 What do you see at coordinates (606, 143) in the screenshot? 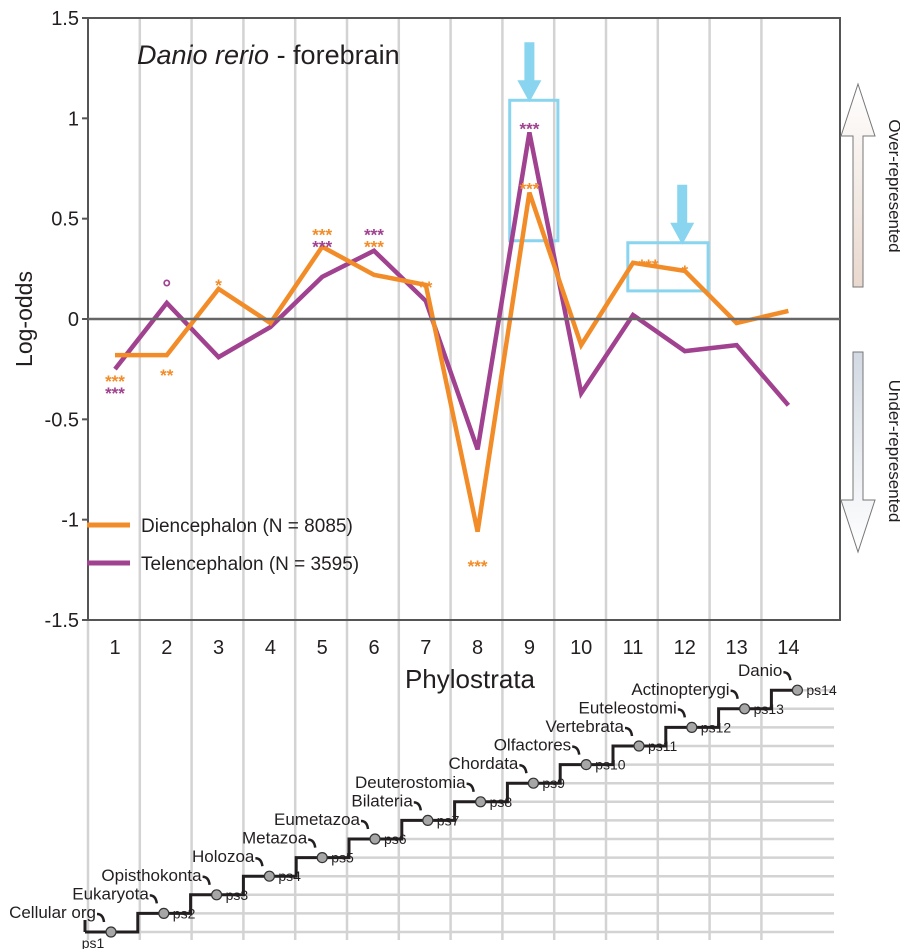
I see `highlight-arrows` at bounding box center [606, 143].